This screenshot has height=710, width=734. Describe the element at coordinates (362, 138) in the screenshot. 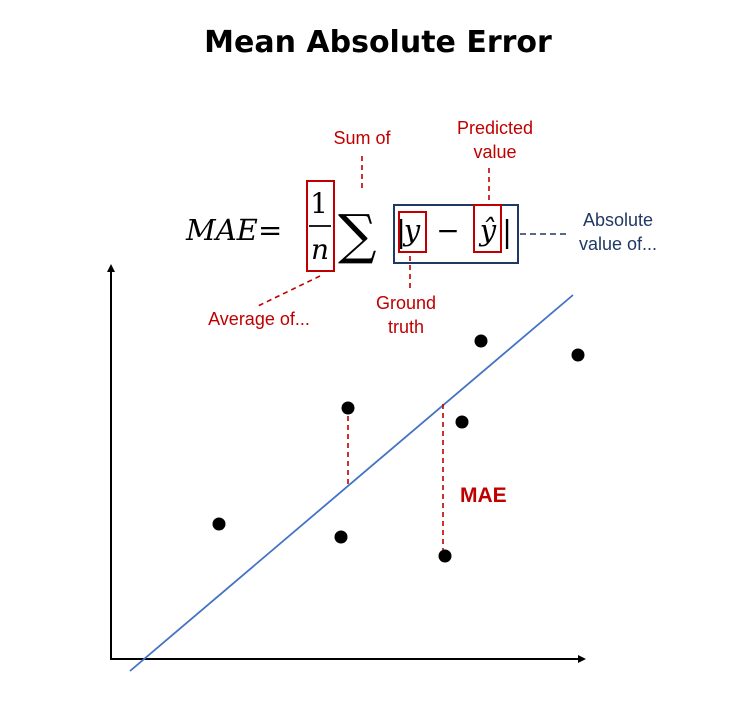

I see `annotation-sum-of: Sum of` at that location.